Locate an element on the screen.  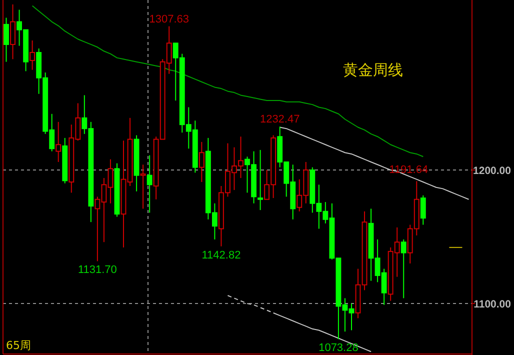
annotation: 1307.63 is located at coordinates (169, 19).